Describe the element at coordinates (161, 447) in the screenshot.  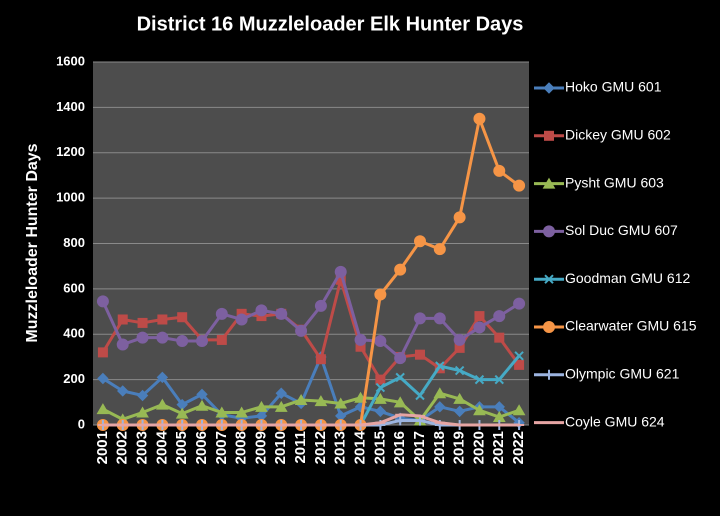
I see `x-tick-label: 2004` at that location.